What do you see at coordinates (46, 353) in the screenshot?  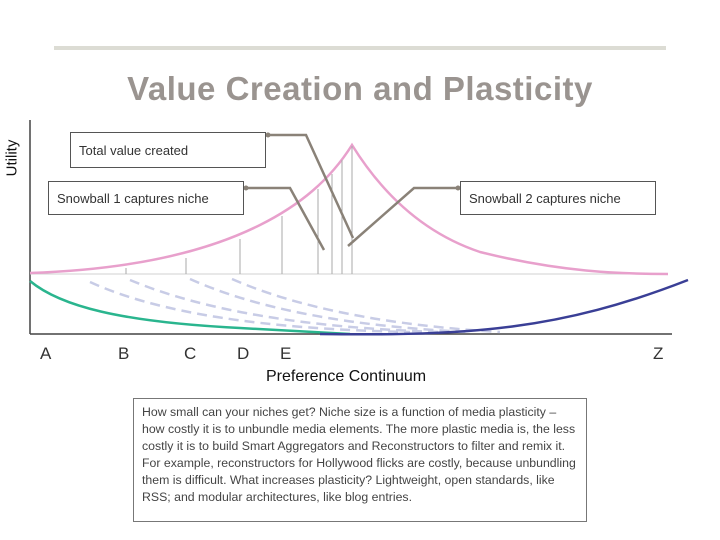 I see `x-tick-label-a: A` at bounding box center [46, 353].